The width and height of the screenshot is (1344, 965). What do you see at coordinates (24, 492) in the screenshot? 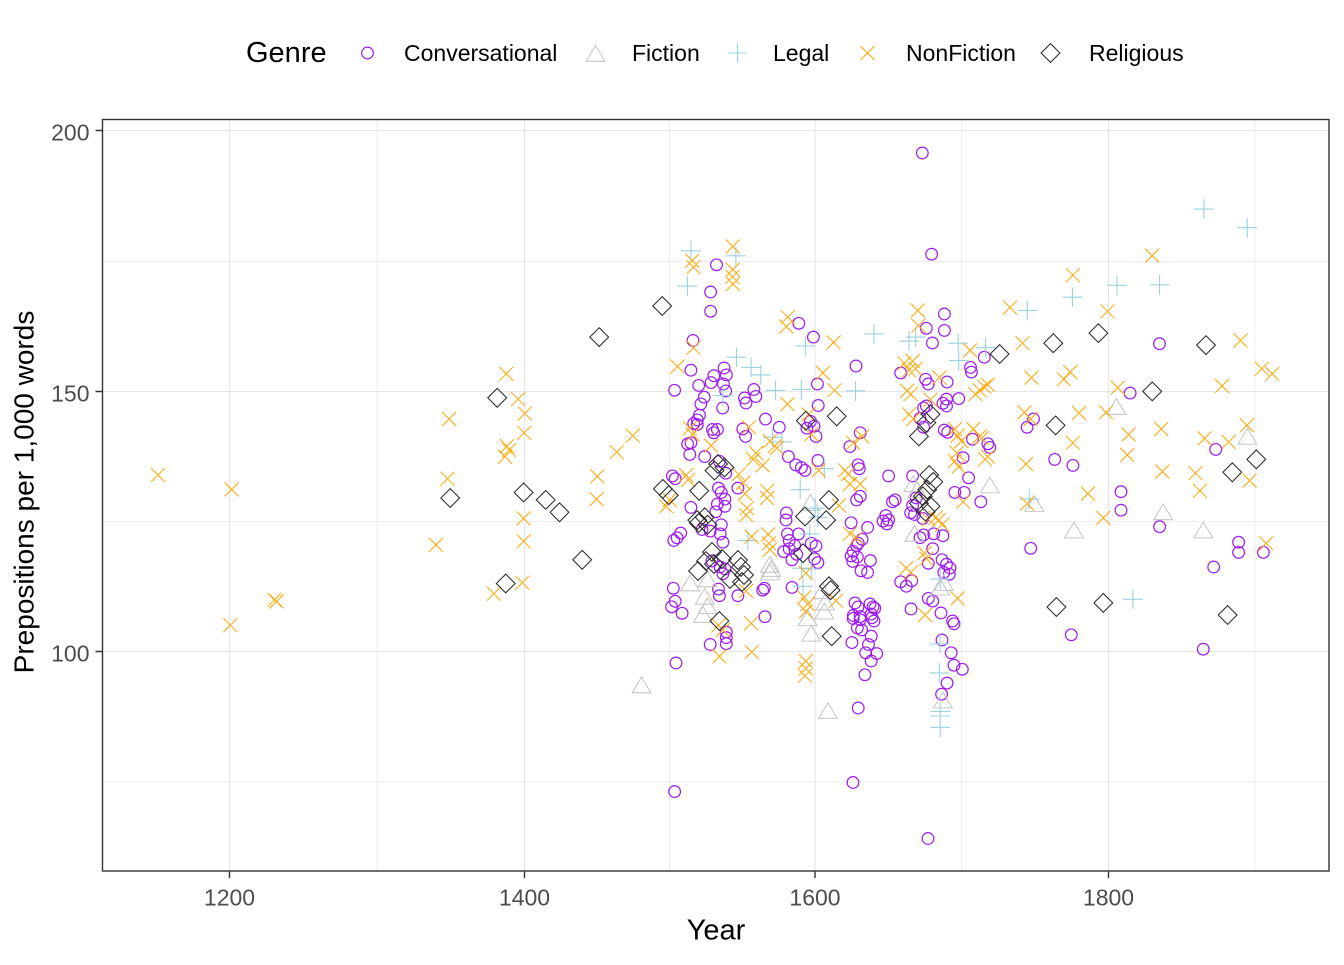
I see `svg-text: Prepositions per 1,000 words` at bounding box center [24, 492].